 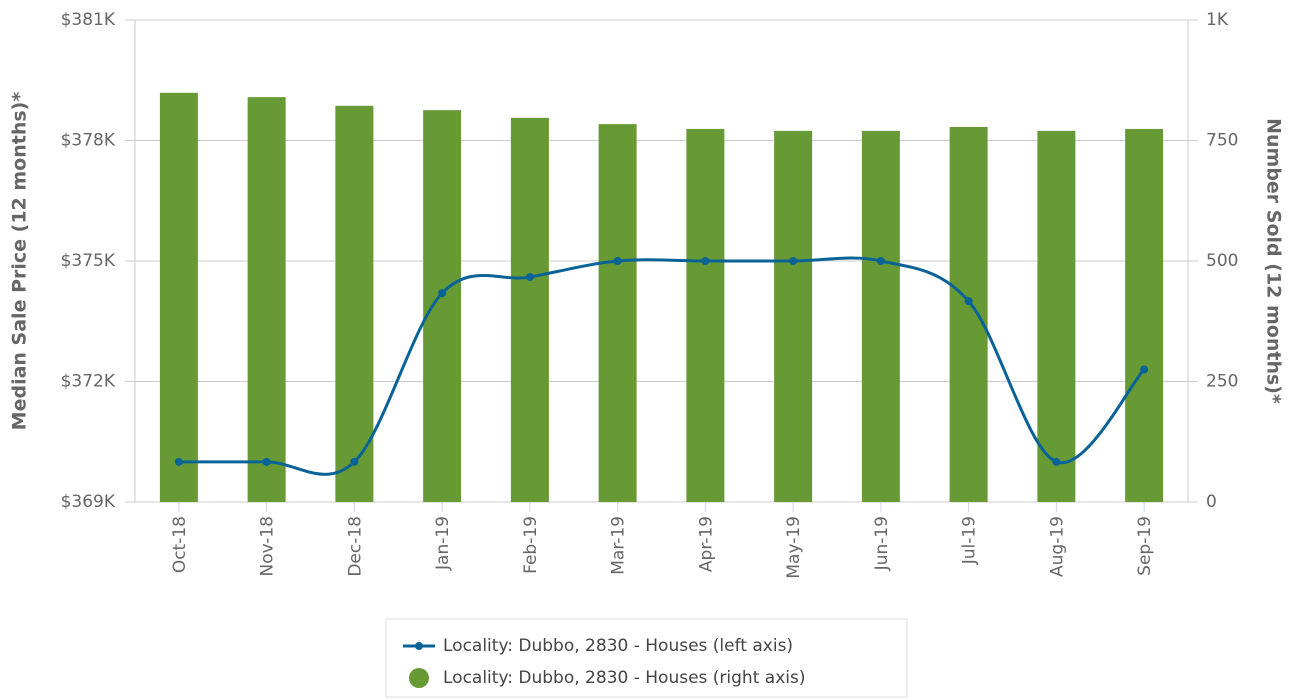 I want to click on x-tick-label: Sep-19, so click(x=1145, y=546).